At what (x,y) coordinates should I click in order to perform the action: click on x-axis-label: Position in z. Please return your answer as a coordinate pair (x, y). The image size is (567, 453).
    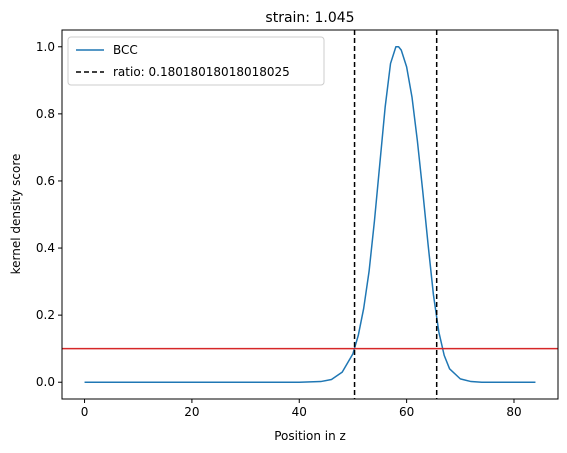
    Looking at the image, I should click on (310, 436).